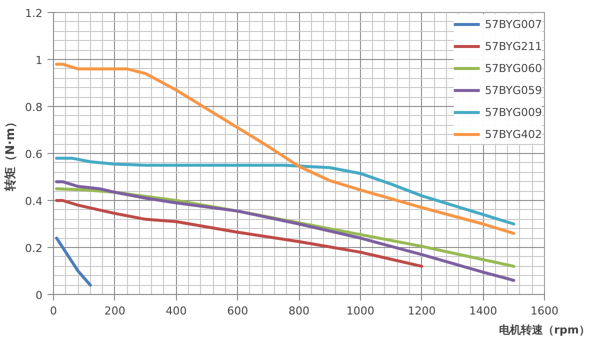 The width and height of the screenshot is (606, 341). I want to click on x-tick-label: 1400, so click(483, 311).